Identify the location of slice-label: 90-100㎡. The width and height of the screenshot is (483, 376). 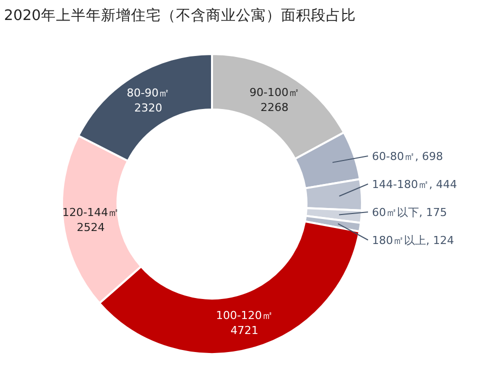
(275, 92).